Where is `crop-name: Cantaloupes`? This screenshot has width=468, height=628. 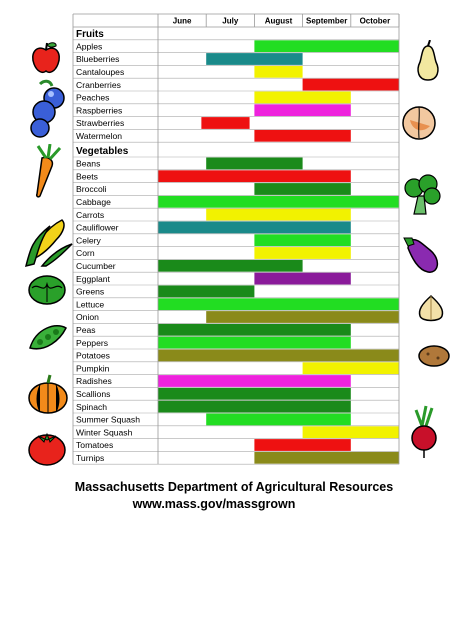
crop-name: Cantaloupes is located at coordinates (100, 72).